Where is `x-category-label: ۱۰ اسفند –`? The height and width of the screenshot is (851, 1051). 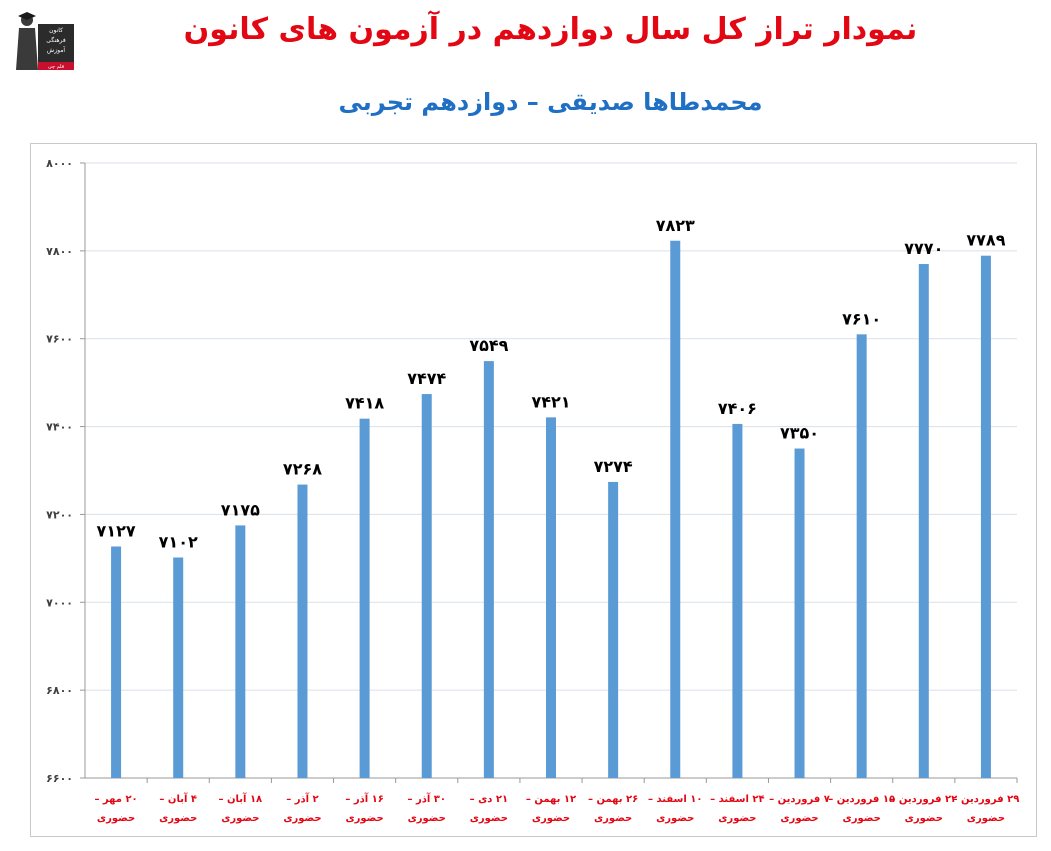
x-category-label: ۱۰ اسفند – is located at coordinates (675, 799).